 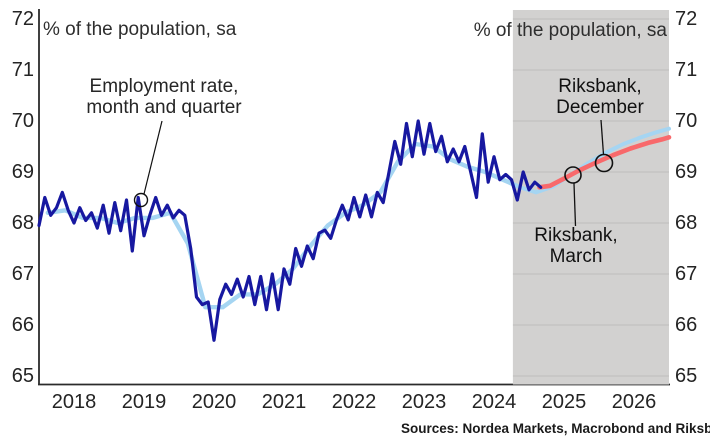 What do you see at coordinates (140, 29) in the screenshot?
I see `unit-label-left: % of the population, sa` at bounding box center [140, 29].